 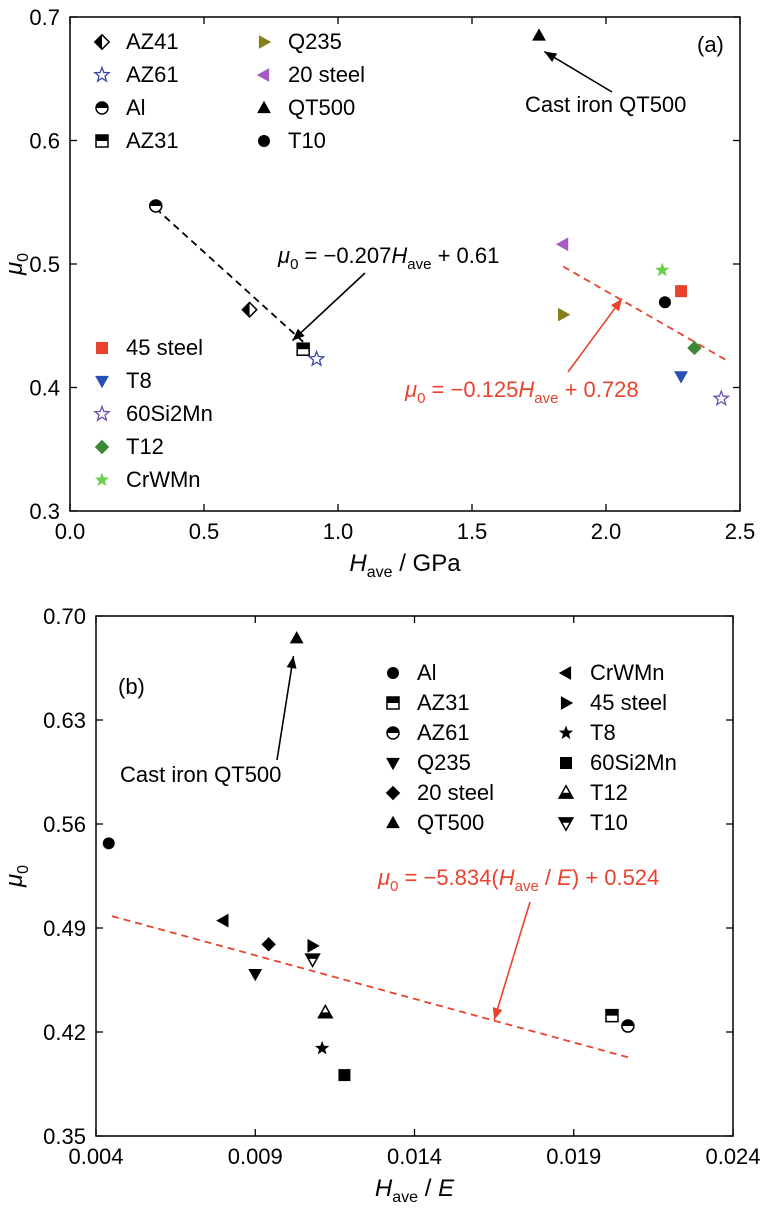 I want to click on x-tick-label: 1.5, so click(x=472, y=531).